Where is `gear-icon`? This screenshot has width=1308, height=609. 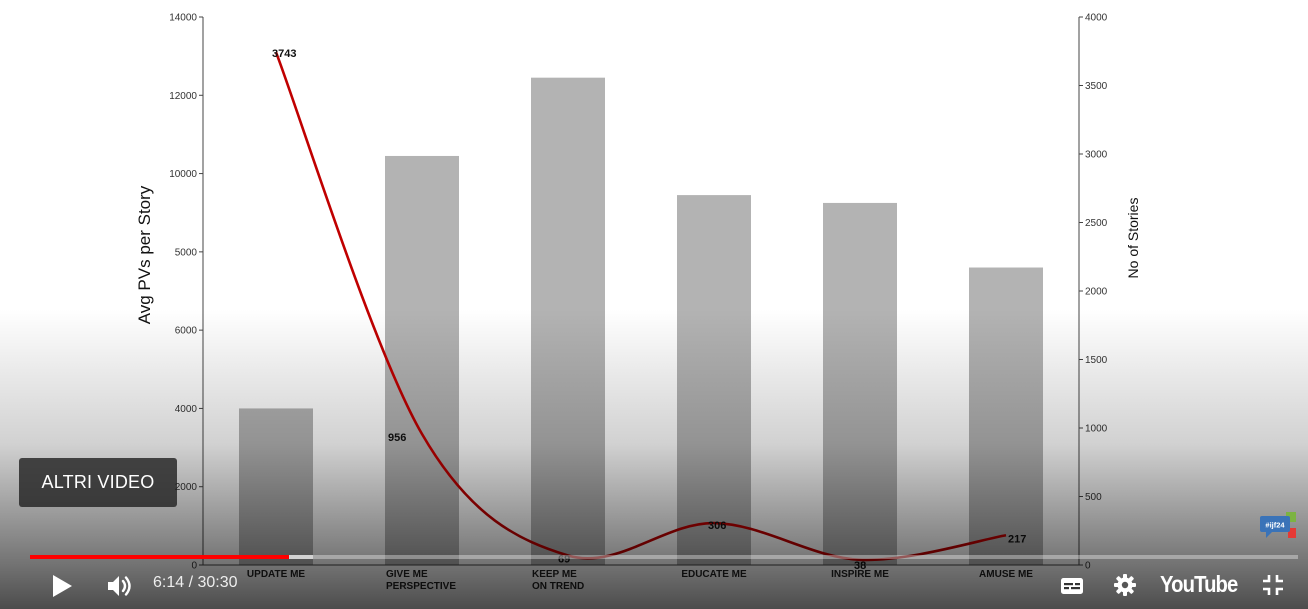
gear-icon is located at coordinates (1125, 585).